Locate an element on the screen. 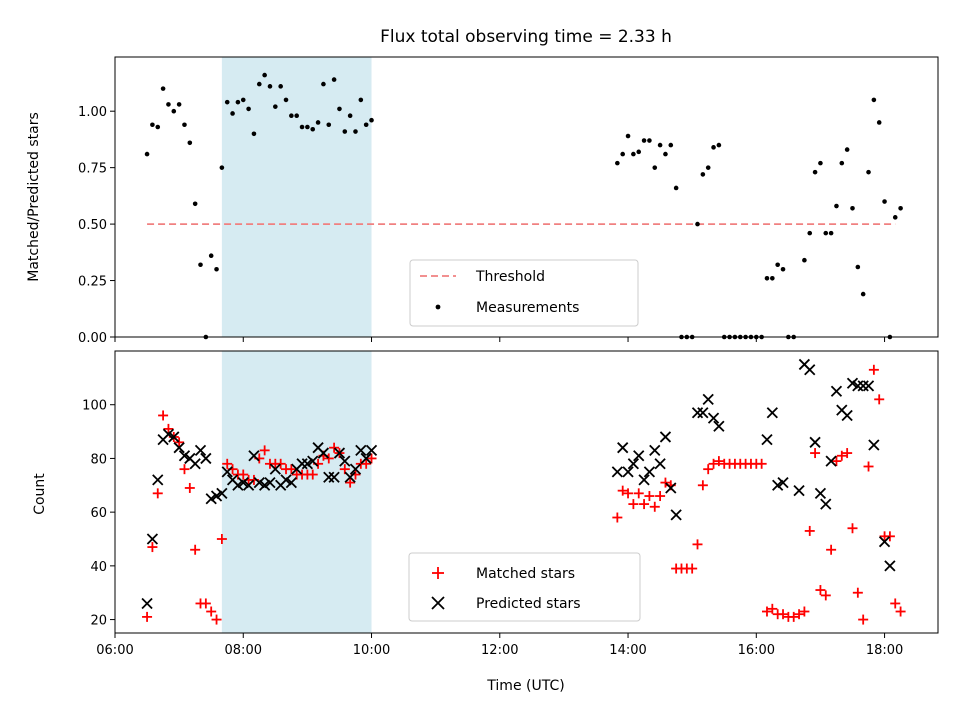 The height and width of the screenshot is (720, 960). observing-span is located at coordinates (296, 492).